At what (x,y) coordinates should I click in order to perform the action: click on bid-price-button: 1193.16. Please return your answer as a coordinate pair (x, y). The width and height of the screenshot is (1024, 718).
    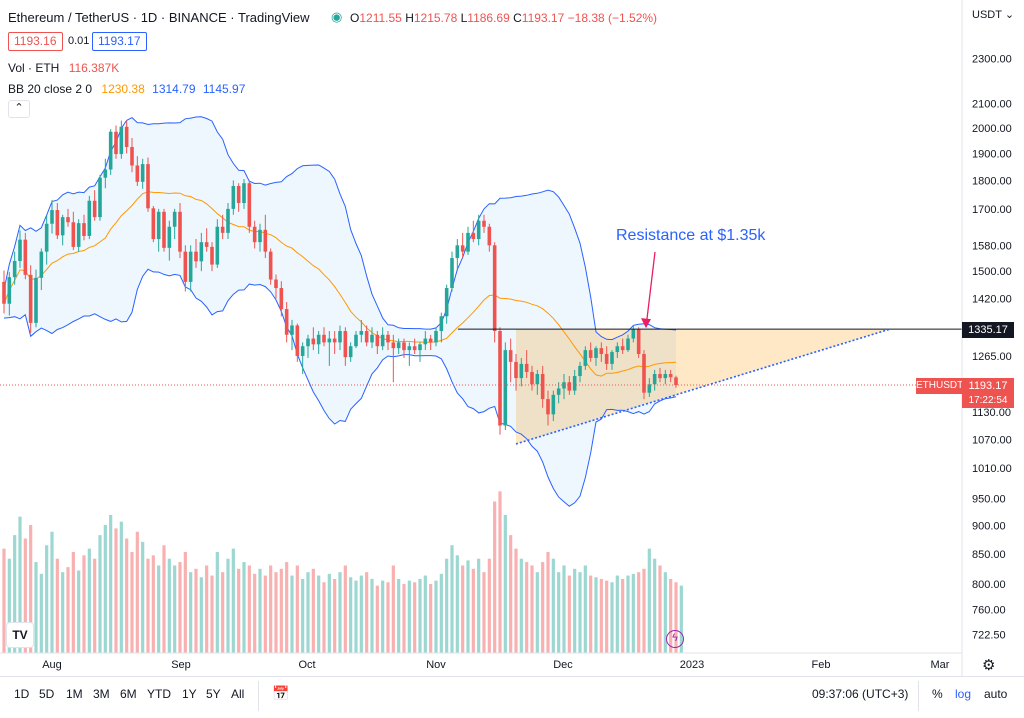
    Looking at the image, I should click on (35, 41).